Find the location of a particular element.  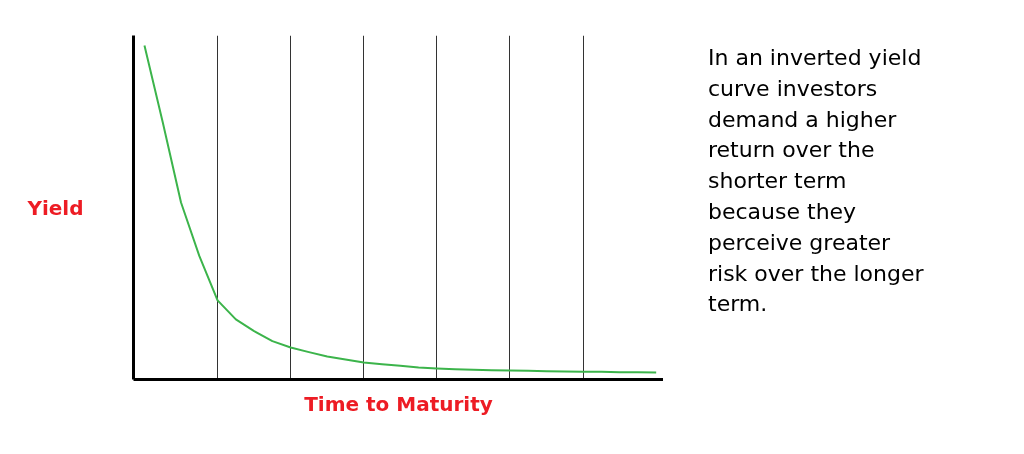

y-axis-title: Yield is located at coordinates (55, 207).